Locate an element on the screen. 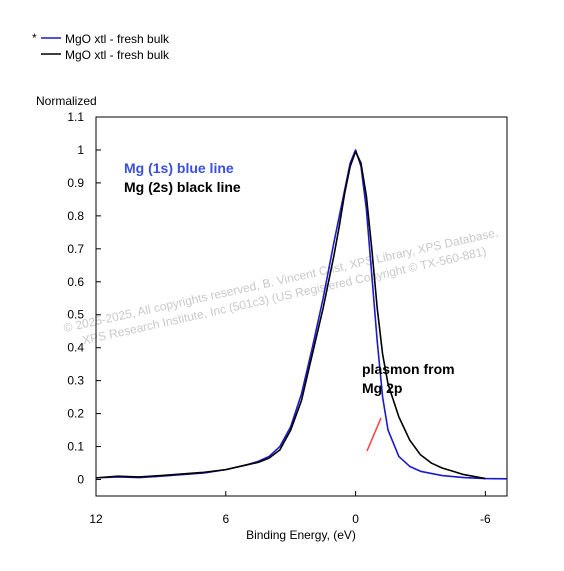 Image resolution: width=564 pixels, height=571 pixels. y-ticks: 0 0.1 0.2 0.3 0.4 0.5 0.6 0.7 0.8 0.9 1 1.1 is located at coordinates (84, 298).